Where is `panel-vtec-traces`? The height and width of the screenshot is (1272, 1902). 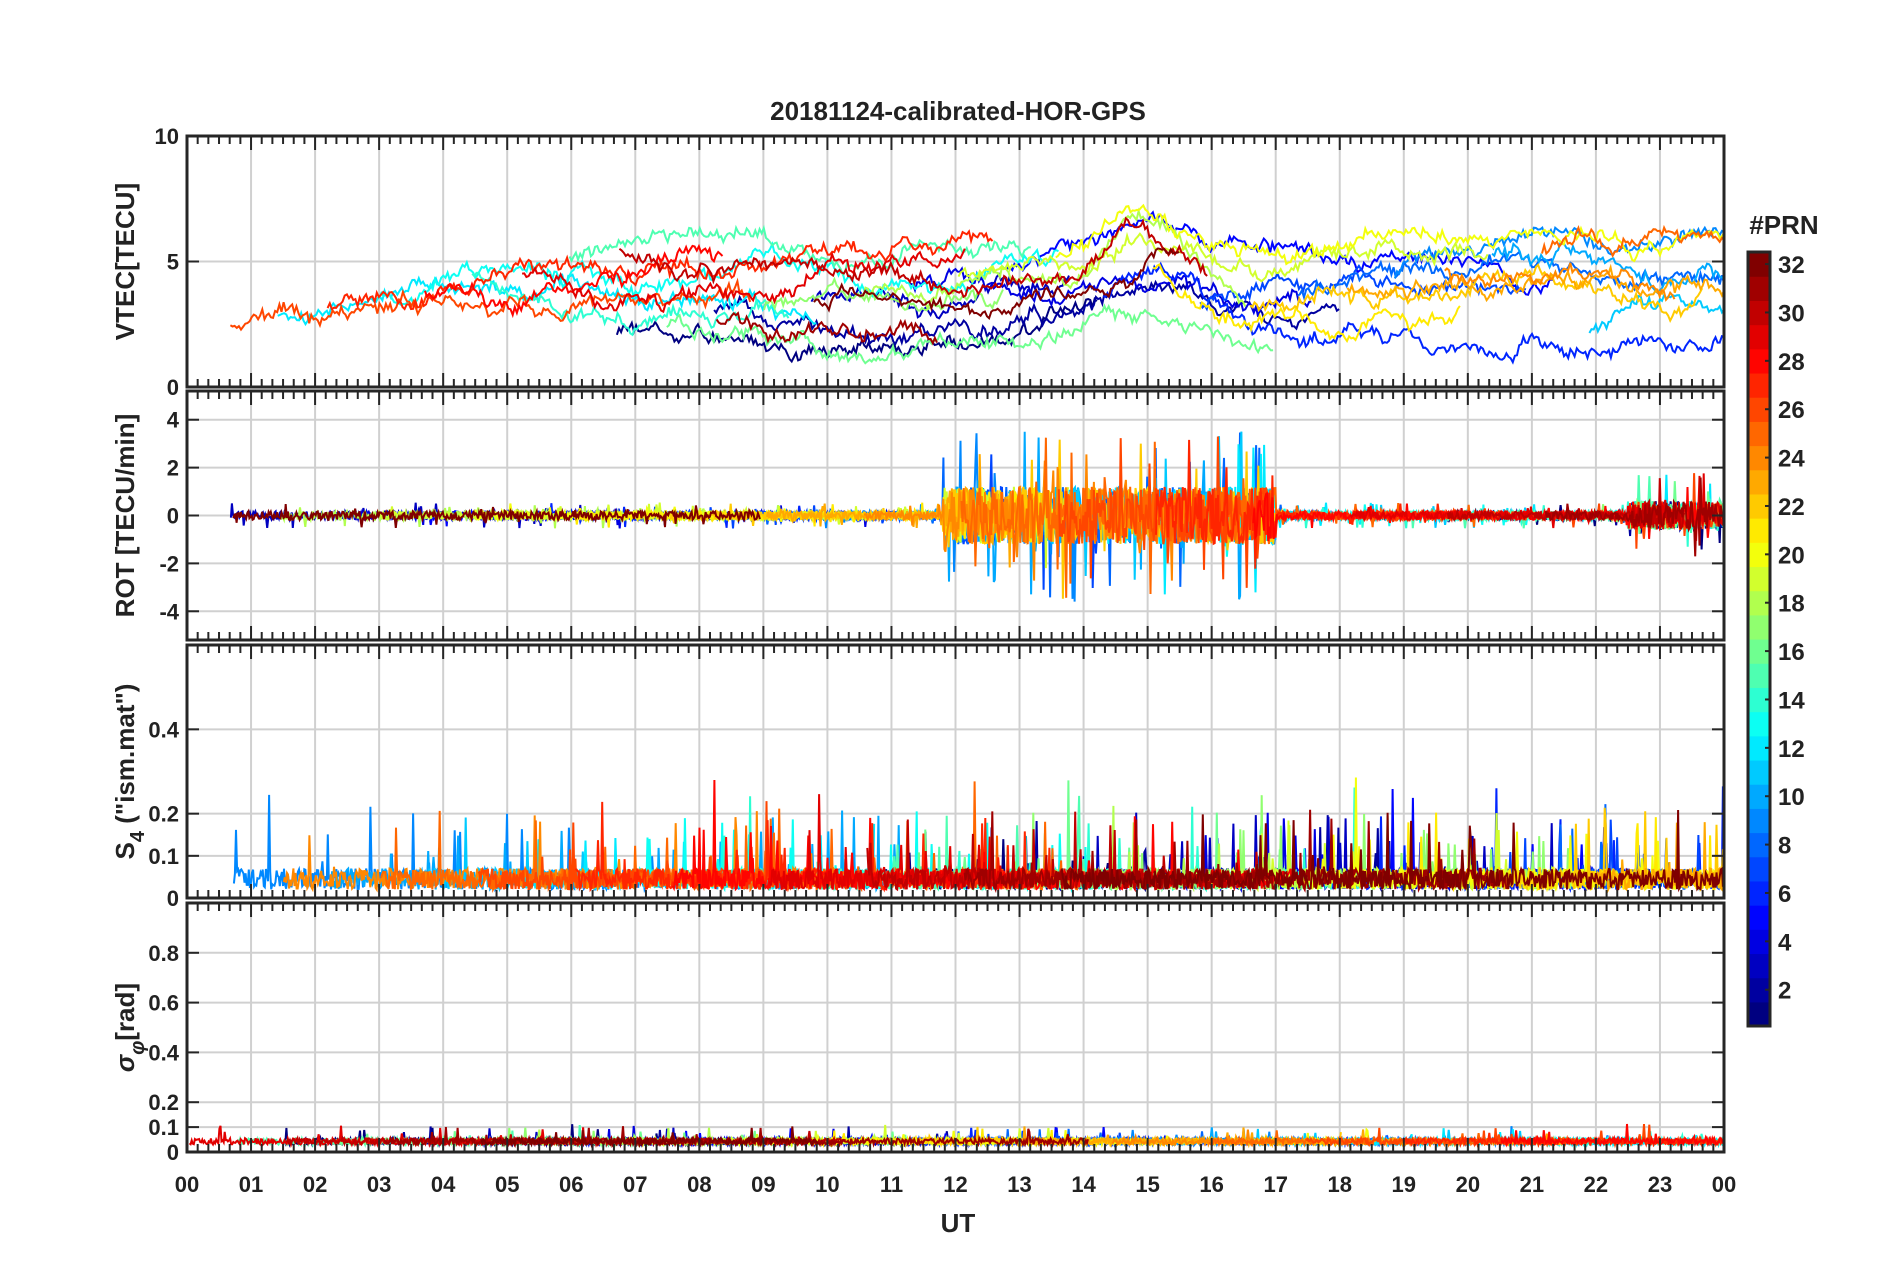
panel-vtec-traces is located at coordinates (976, 284).